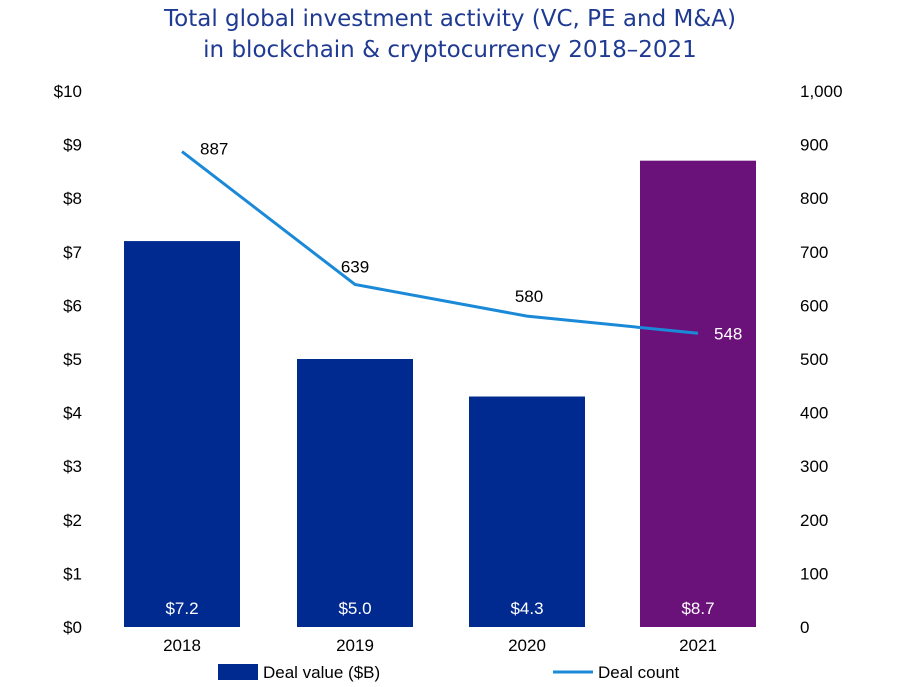 This screenshot has width=900, height=687. I want to click on left-axis-tick-label: $1, so click(72, 573).